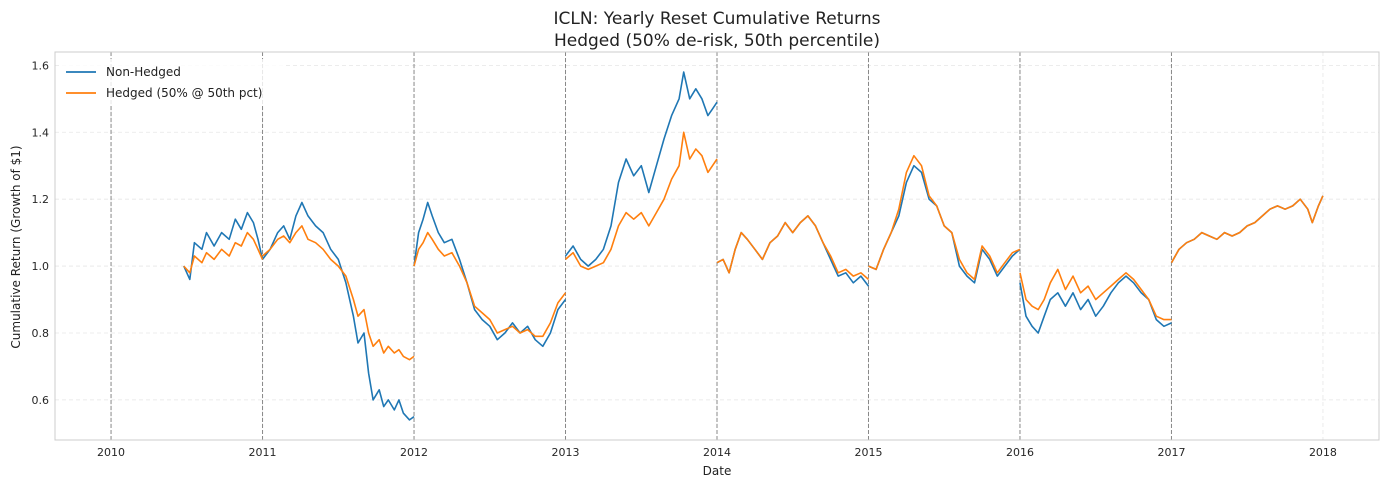  I want to click on x-tick-label: 2016, so click(1020, 452).